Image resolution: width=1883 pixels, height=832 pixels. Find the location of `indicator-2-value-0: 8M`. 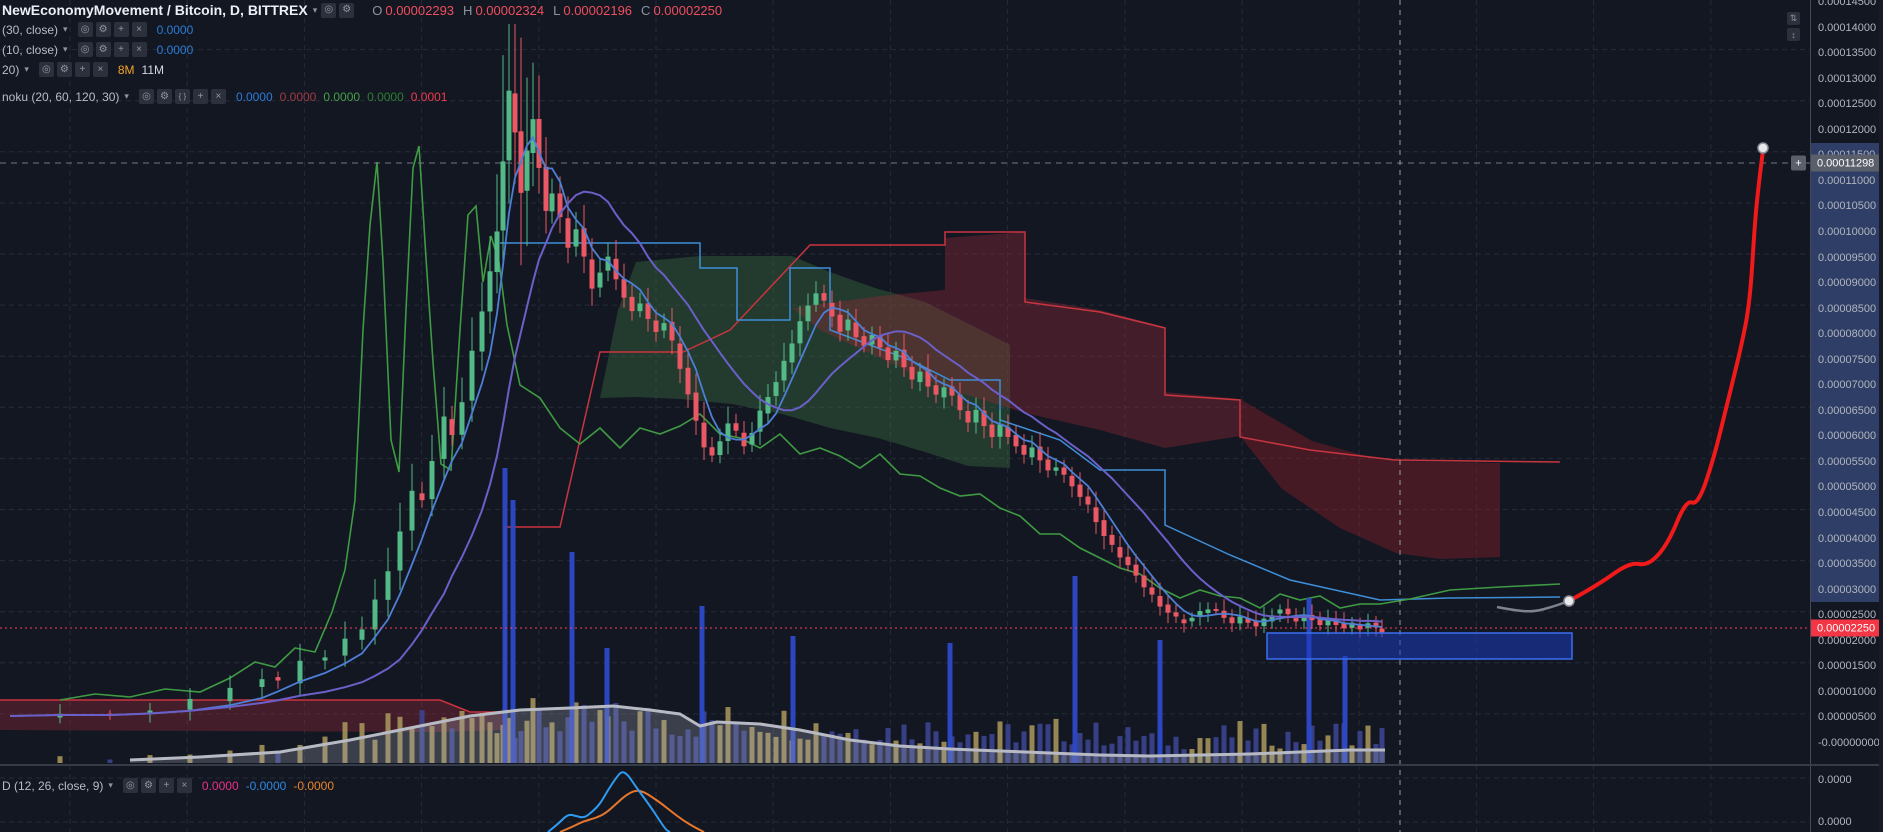

indicator-2-value-0: 8M is located at coordinates (126, 69).